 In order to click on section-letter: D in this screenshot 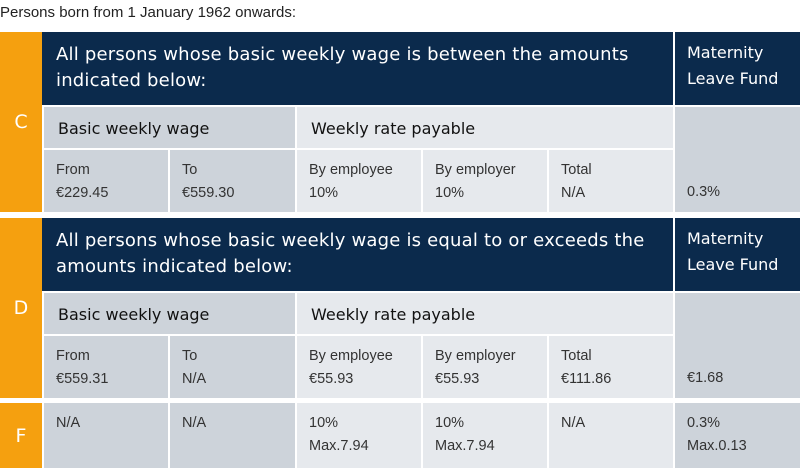, I will do `click(21, 308)`.